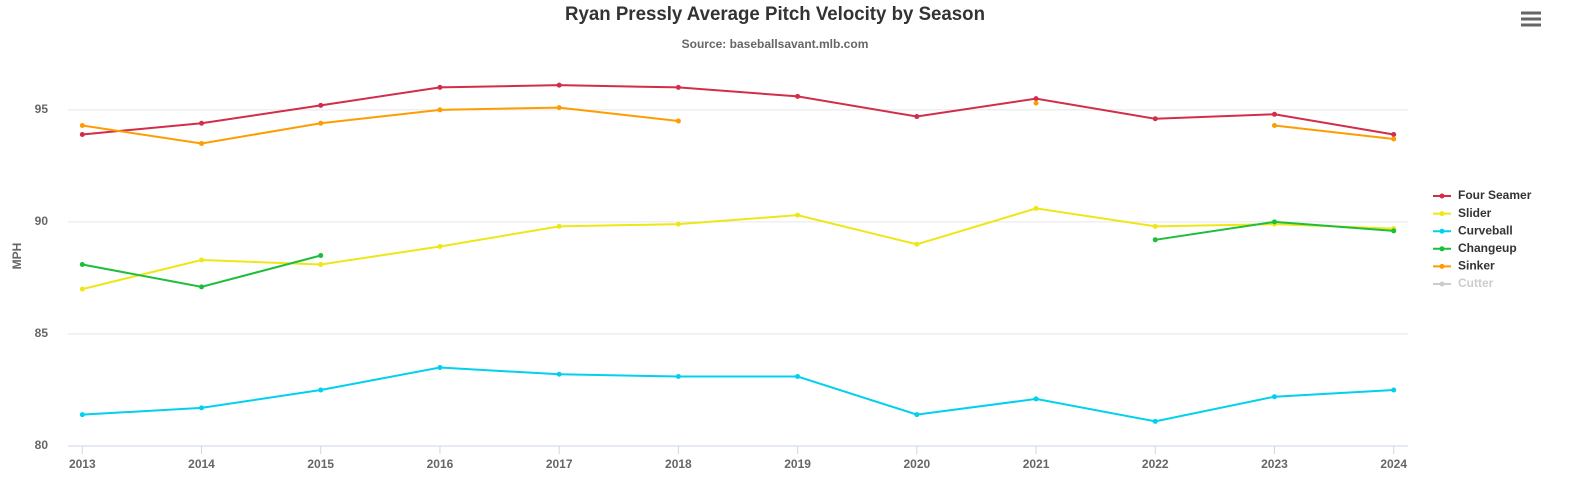 This screenshot has height=482, width=1574. What do you see at coordinates (42, 109) in the screenshot?
I see `y-tick-label: 95` at bounding box center [42, 109].